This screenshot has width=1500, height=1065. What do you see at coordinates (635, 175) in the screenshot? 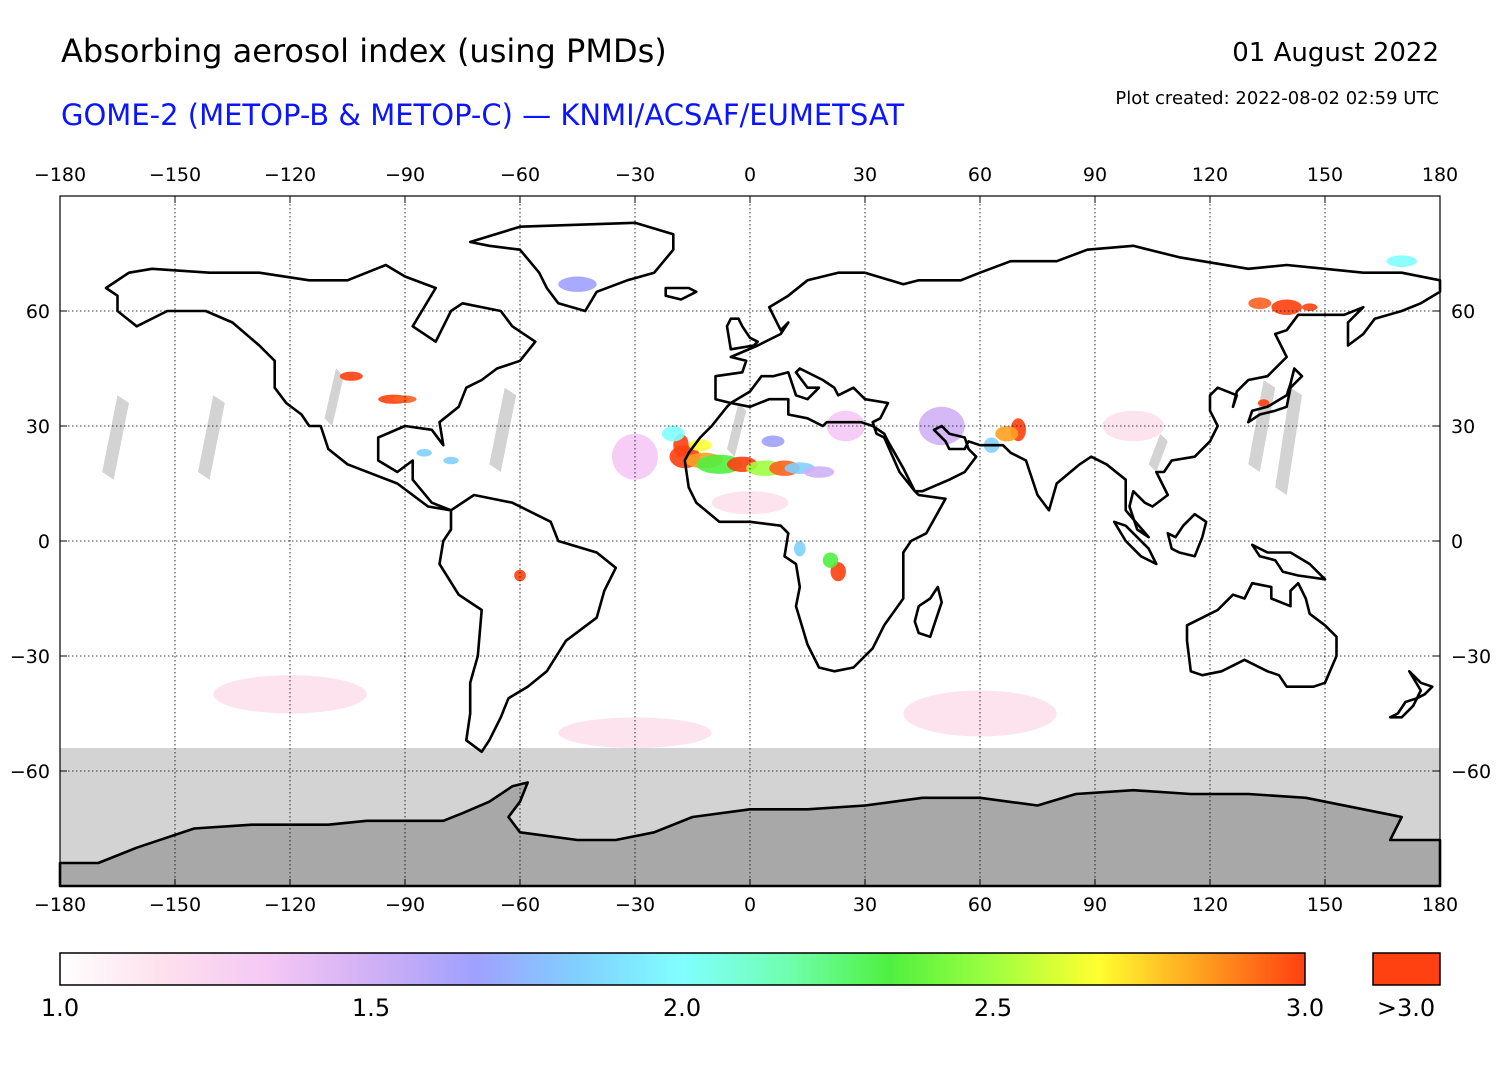
I see `lon-tick-label-top: −30` at bounding box center [635, 175].